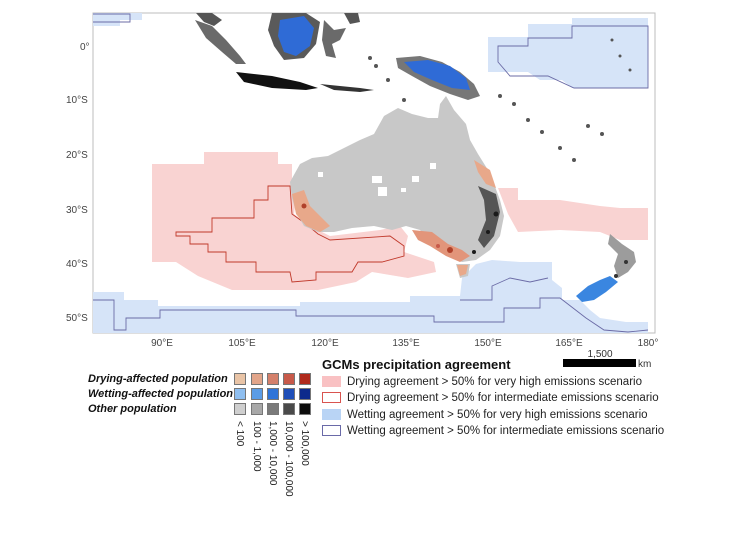 The image size is (754, 533). I want to click on nz-south-island, so click(597, 289).